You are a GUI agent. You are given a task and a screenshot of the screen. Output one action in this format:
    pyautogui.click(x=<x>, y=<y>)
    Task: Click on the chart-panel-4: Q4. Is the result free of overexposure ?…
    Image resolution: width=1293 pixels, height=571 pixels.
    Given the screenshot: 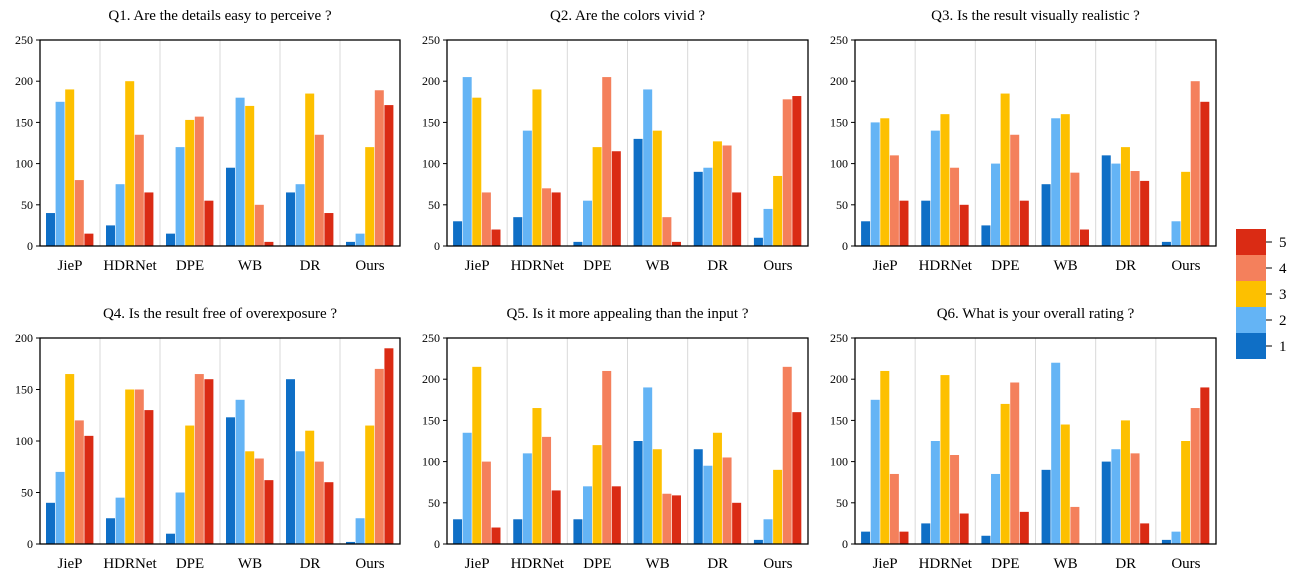 What is the action you would take?
    pyautogui.click(x=208, y=438)
    